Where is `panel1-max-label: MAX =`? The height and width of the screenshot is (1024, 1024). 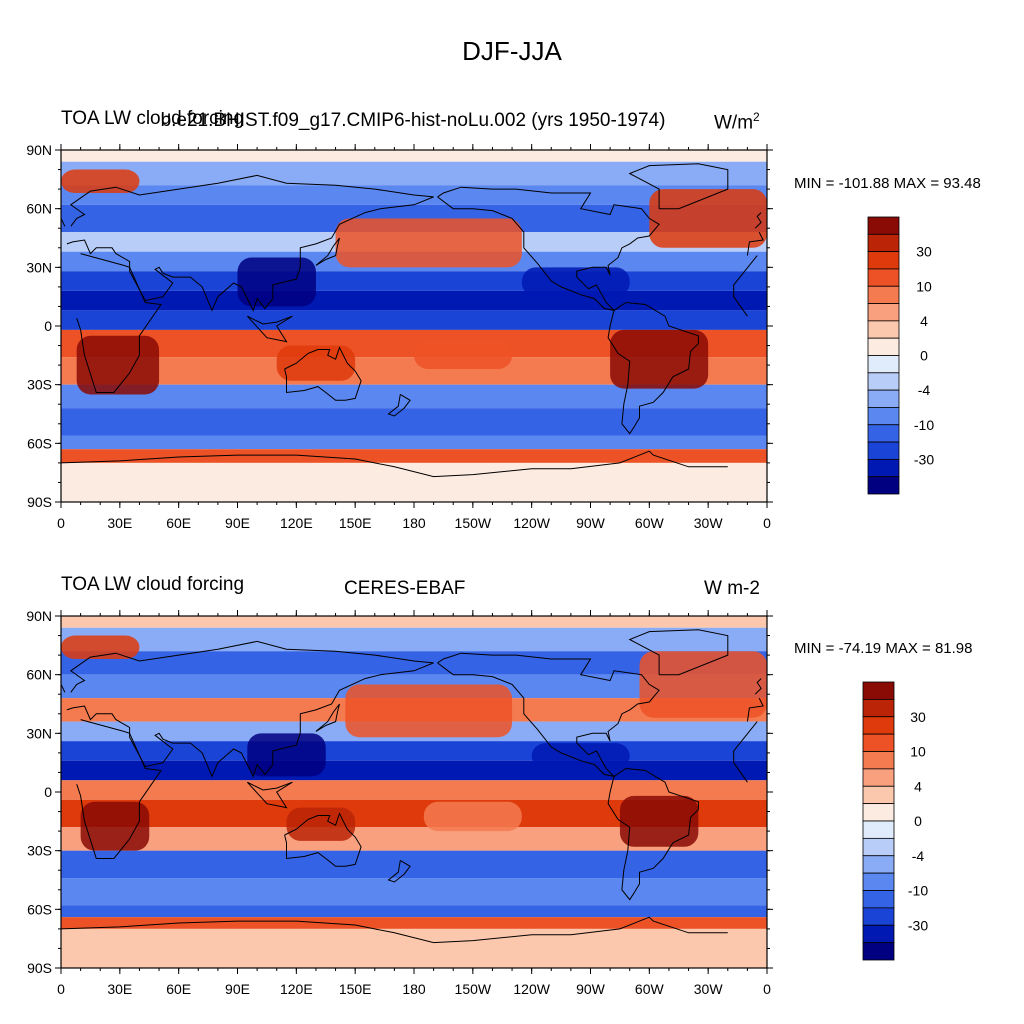
panel1-max-label: MAX = is located at coordinates (916, 183).